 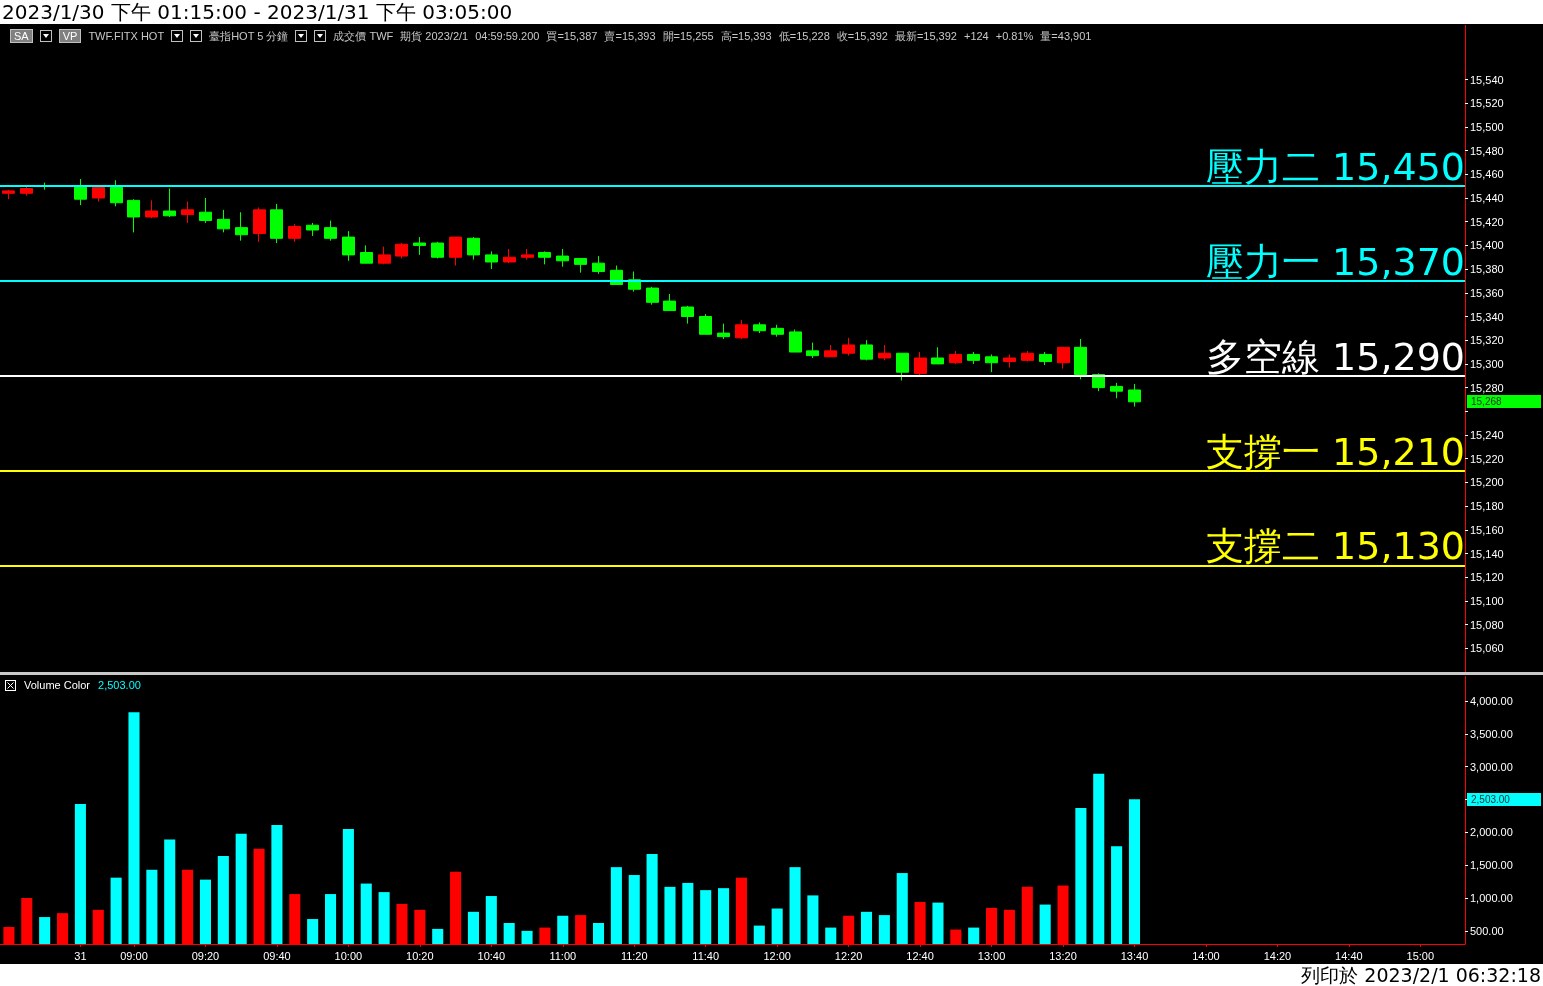 I want to click on annotation: 臺指HOT 5 分鐘, so click(x=249, y=36).